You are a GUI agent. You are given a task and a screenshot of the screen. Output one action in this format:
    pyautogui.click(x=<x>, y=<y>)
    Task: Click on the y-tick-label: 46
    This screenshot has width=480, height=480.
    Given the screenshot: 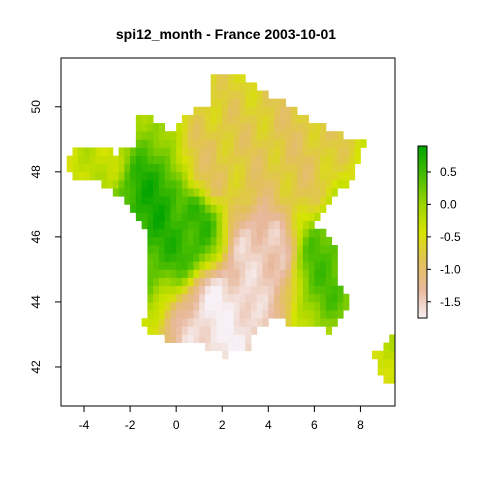 What is the action you would take?
    pyautogui.click(x=36, y=237)
    